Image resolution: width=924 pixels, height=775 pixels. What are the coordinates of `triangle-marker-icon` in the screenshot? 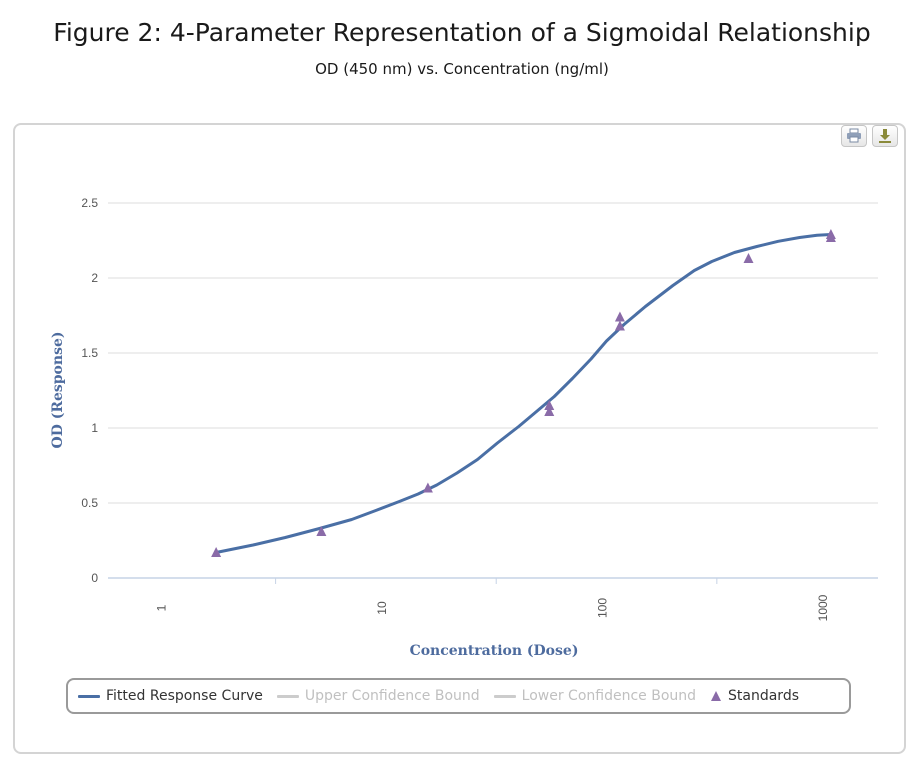 It's located at (716, 696).